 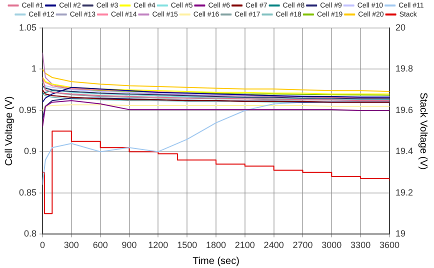 I want to click on y2-tick-label: 19.2, so click(x=404, y=192).